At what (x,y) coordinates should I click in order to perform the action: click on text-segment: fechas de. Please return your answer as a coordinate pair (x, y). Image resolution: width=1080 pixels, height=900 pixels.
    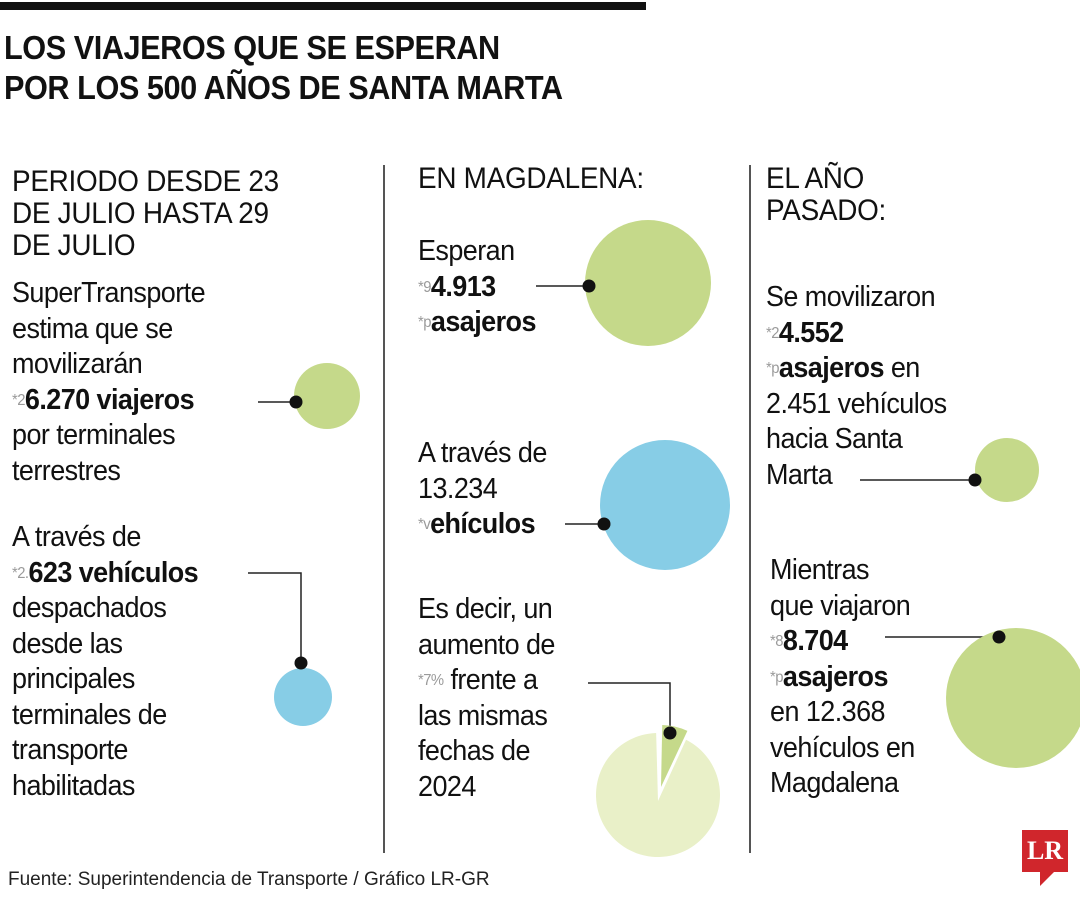
    Looking at the image, I should click on (474, 751).